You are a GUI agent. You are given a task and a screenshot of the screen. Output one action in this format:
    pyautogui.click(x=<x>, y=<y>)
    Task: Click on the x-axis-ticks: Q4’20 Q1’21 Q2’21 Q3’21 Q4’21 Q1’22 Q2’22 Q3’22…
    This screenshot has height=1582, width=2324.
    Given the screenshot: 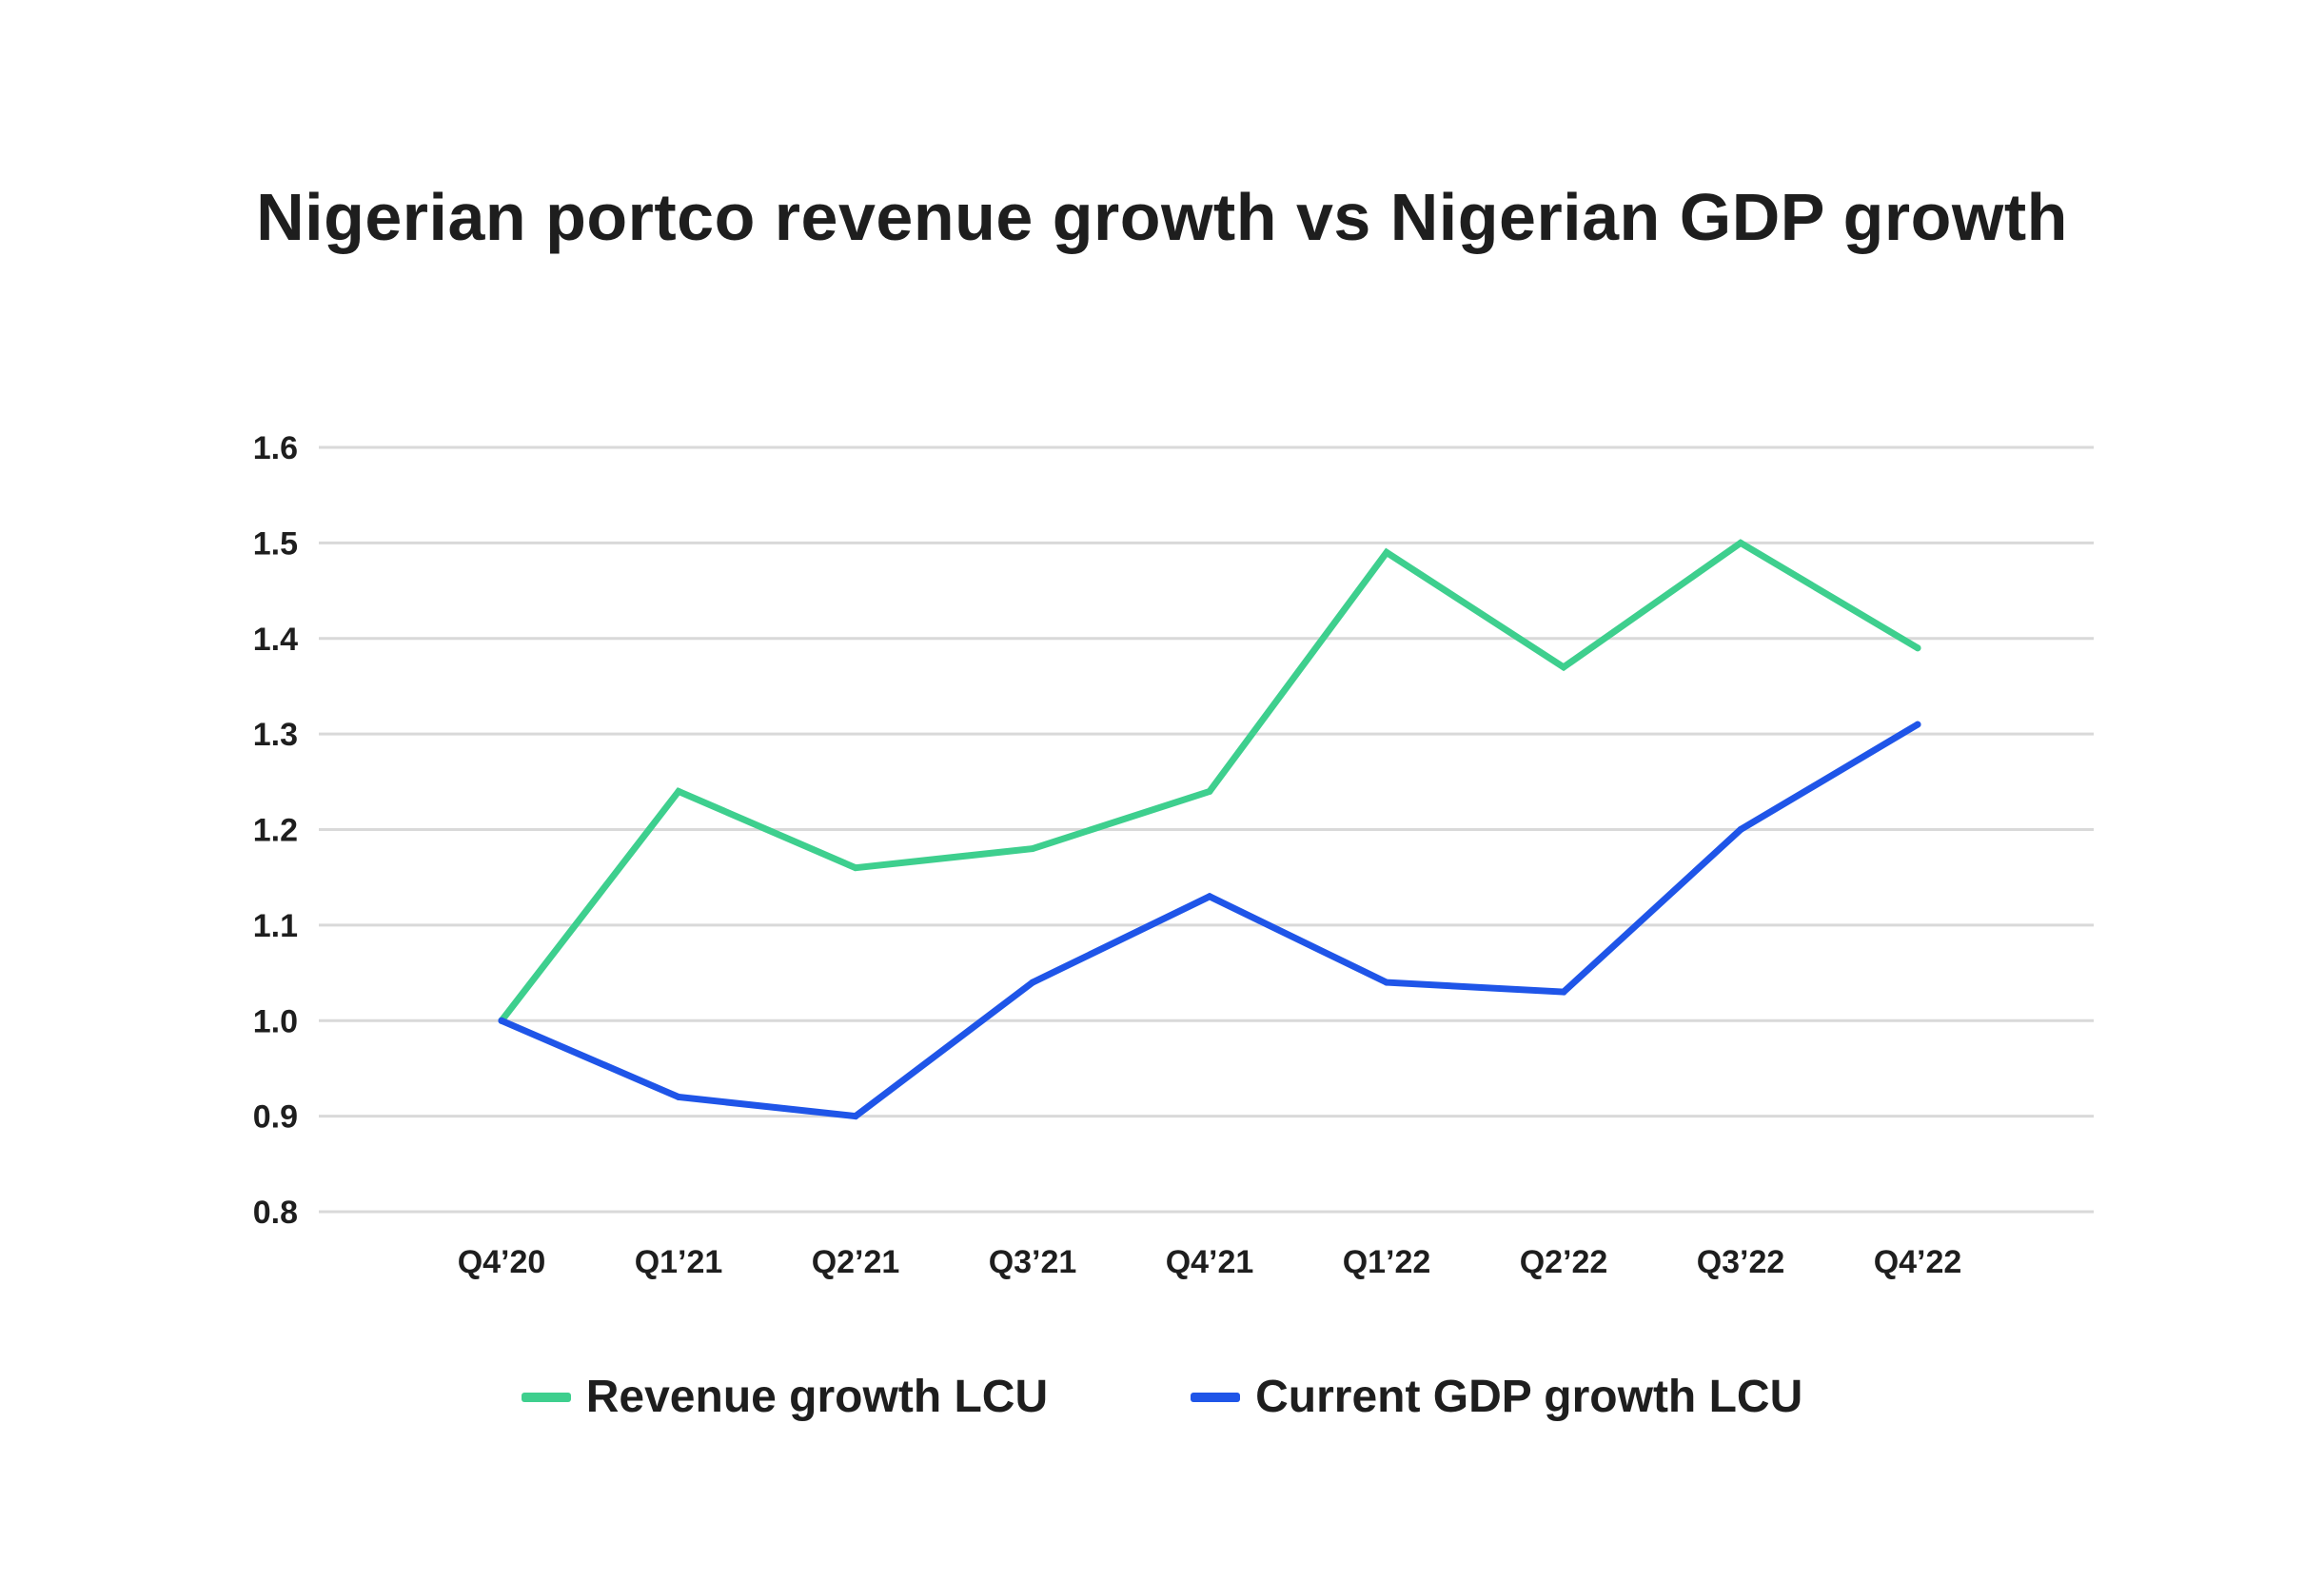 What is the action you would take?
    pyautogui.click(x=1210, y=1262)
    